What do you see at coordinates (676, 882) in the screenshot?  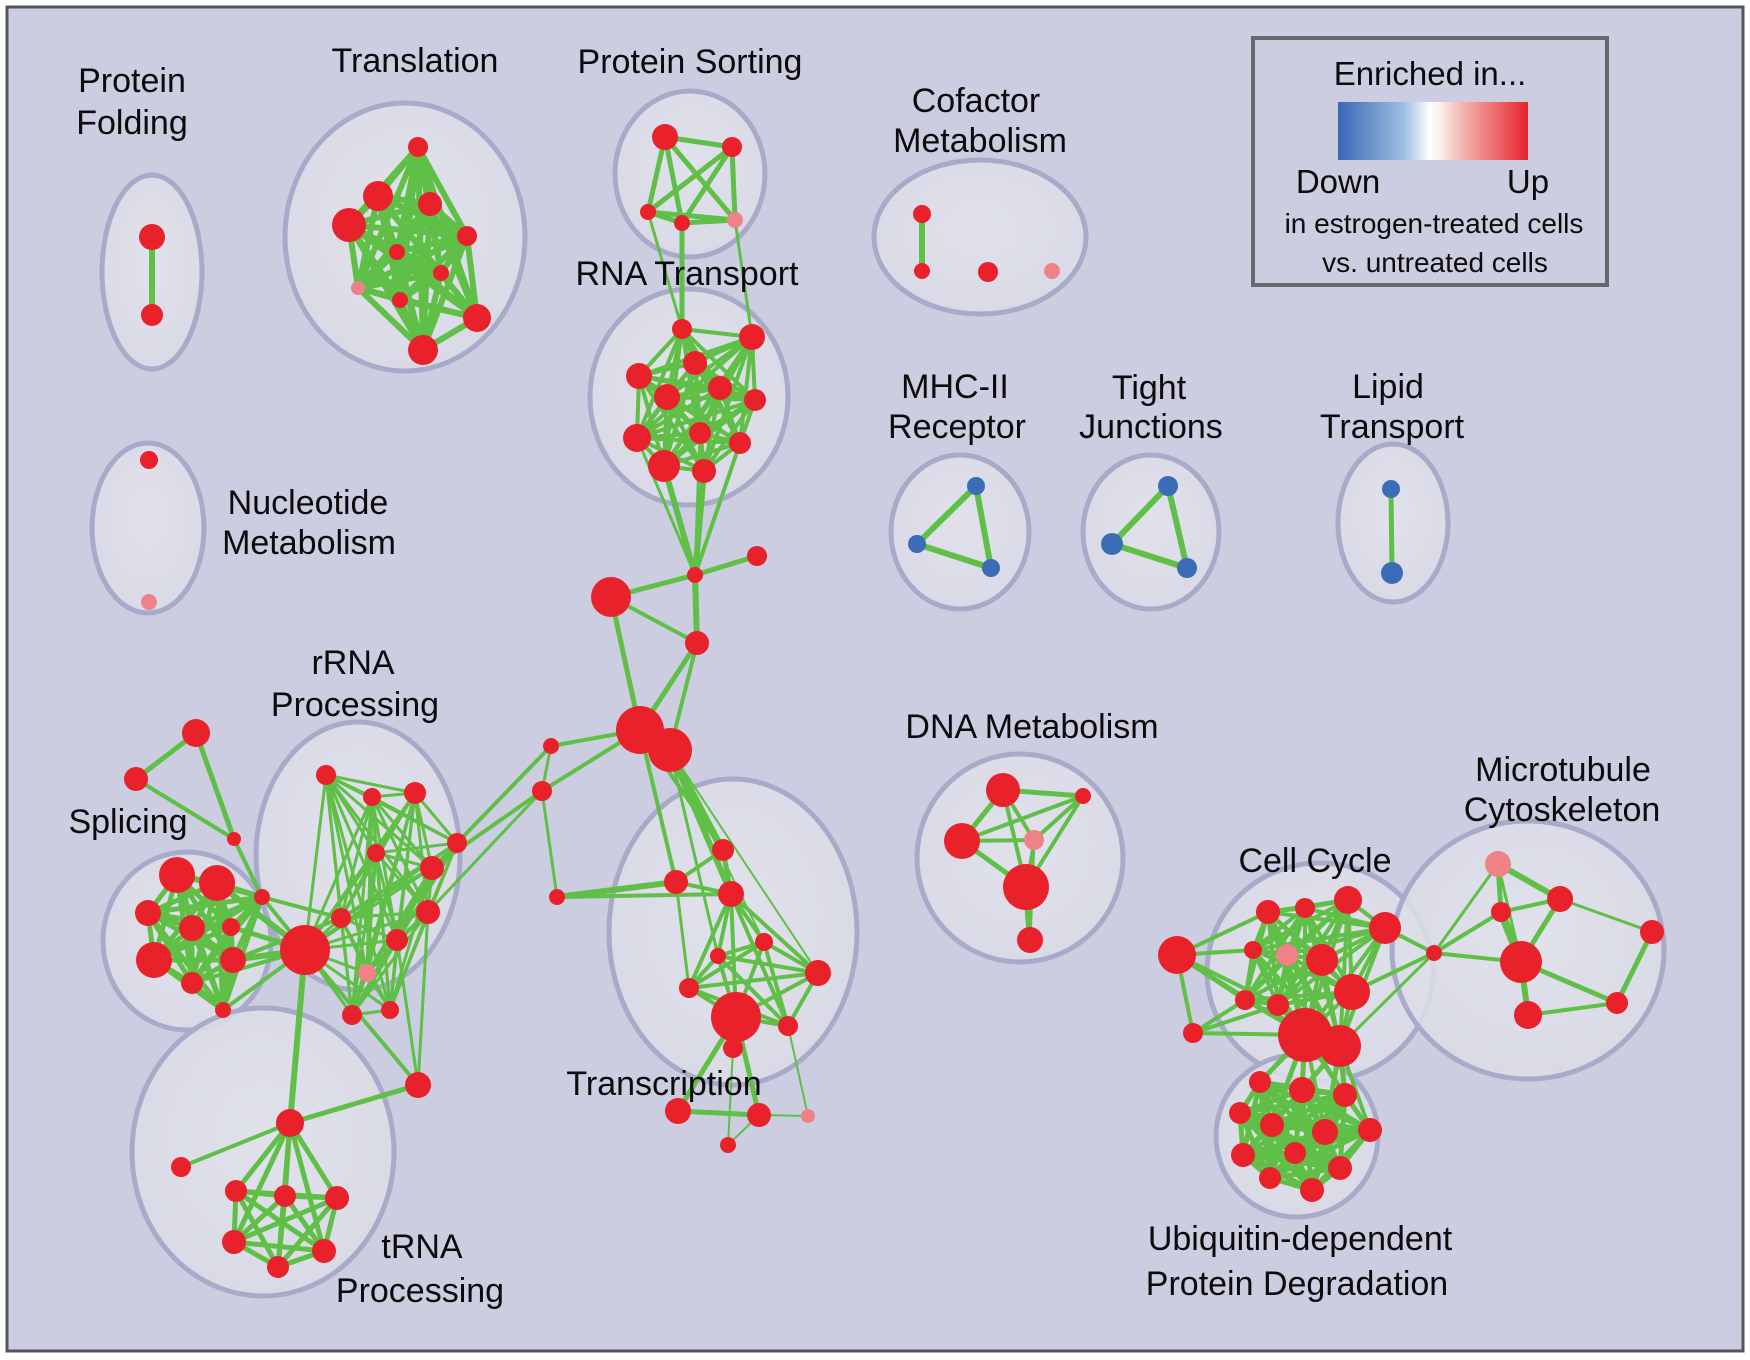 I see `gene-set-node-tx1` at bounding box center [676, 882].